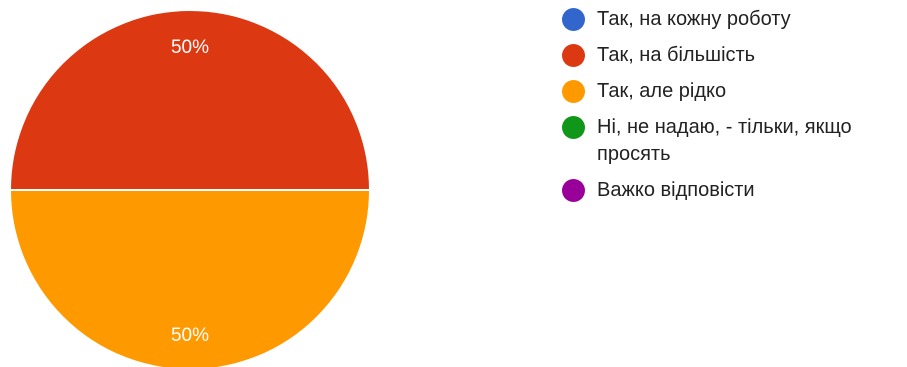 The height and width of the screenshot is (367, 907). Describe the element at coordinates (662, 91) in the screenshot. I see `legend-label: Так, але рідко` at that location.